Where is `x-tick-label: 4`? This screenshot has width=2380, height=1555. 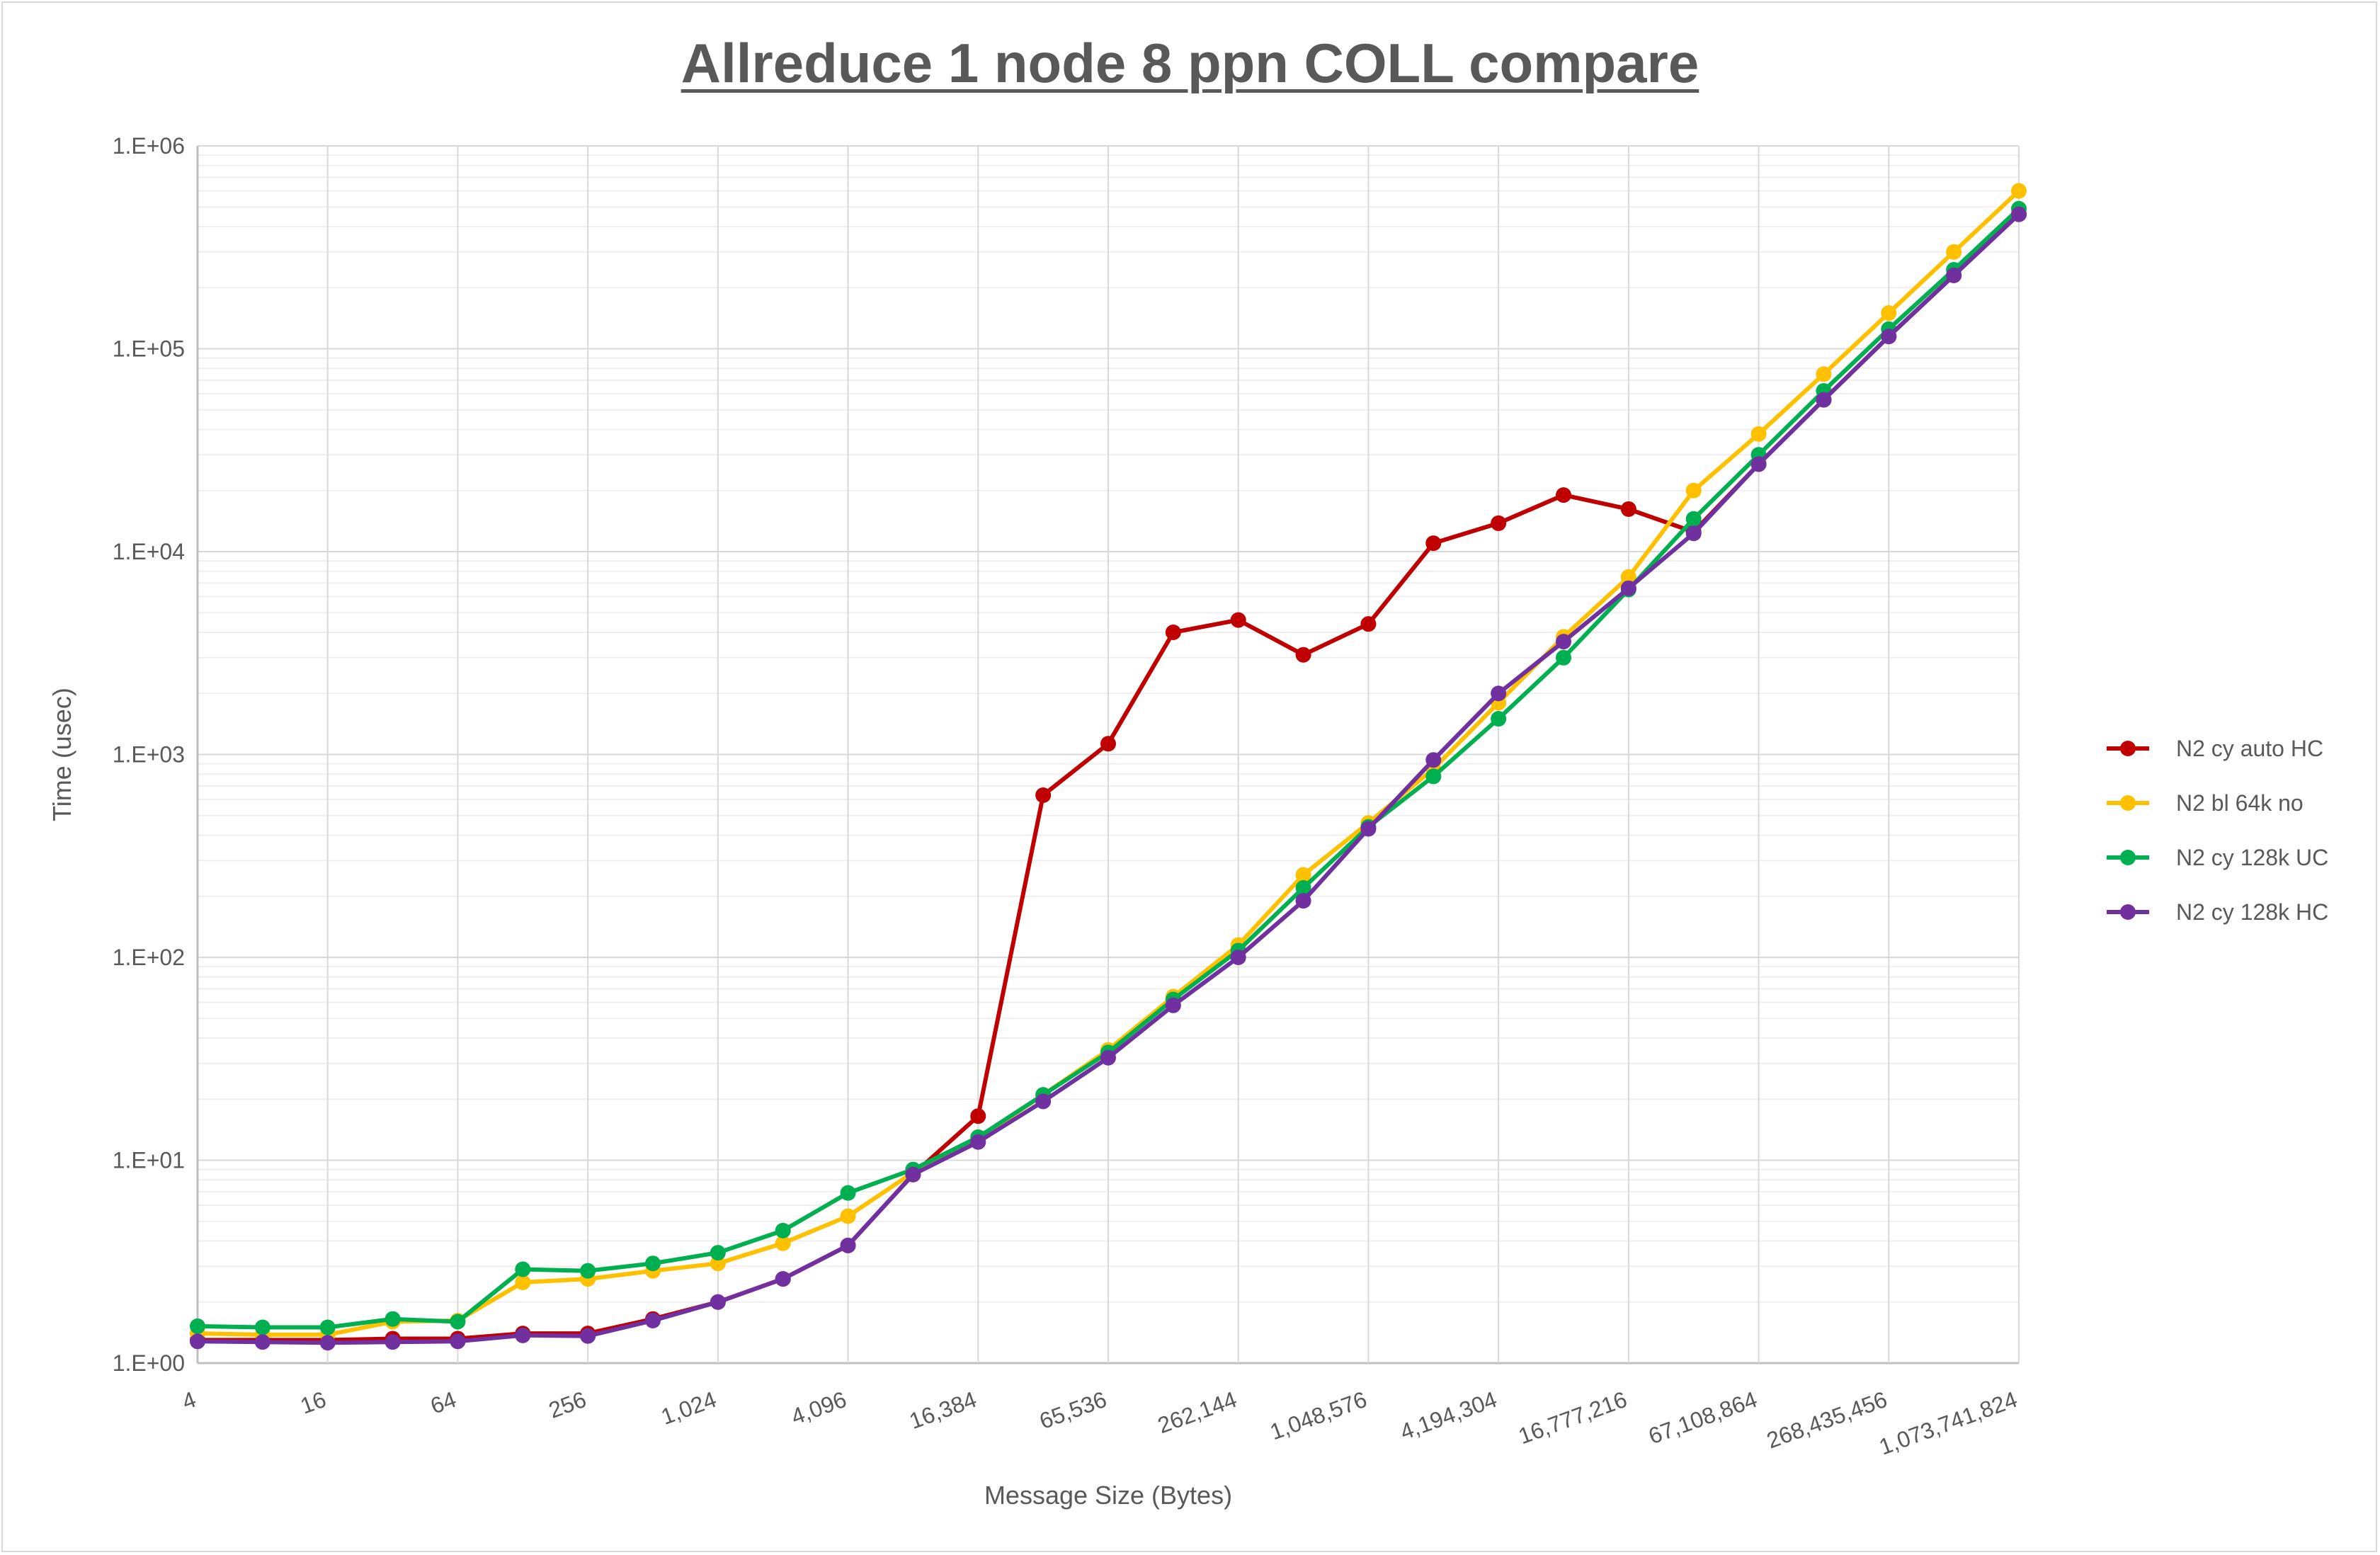 x-tick-label: 4 is located at coordinates (188, 1400).